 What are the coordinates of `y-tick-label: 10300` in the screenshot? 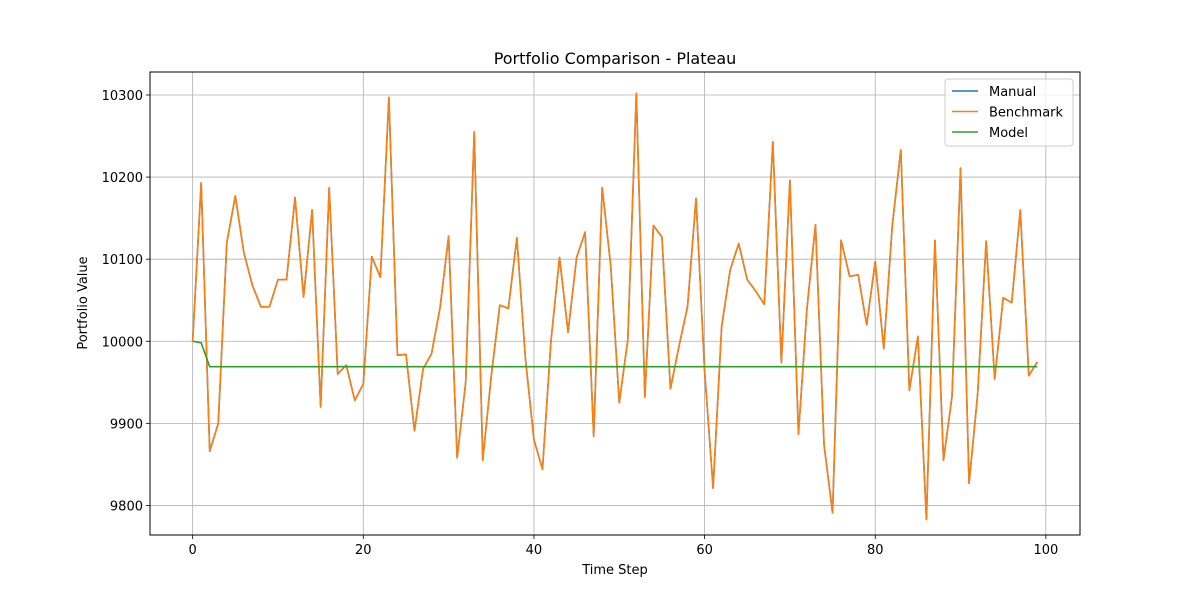 It's located at (122, 96).